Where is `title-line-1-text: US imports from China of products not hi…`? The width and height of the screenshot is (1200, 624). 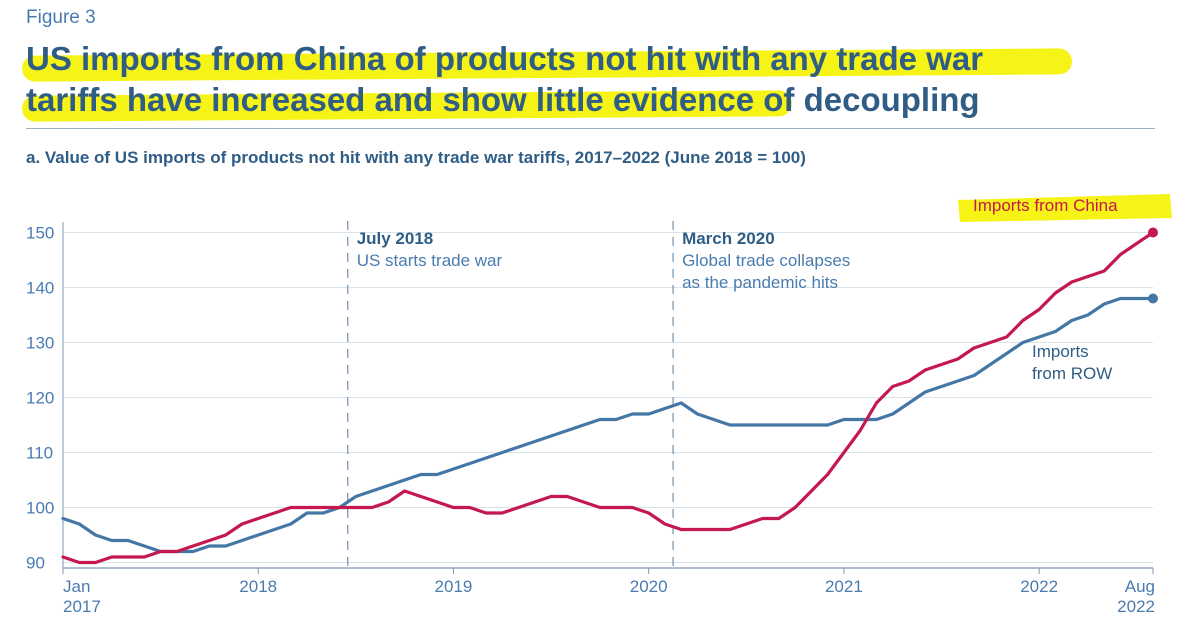 title-line-1-text: US imports from China of products not hi… is located at coordinates (505, 58).